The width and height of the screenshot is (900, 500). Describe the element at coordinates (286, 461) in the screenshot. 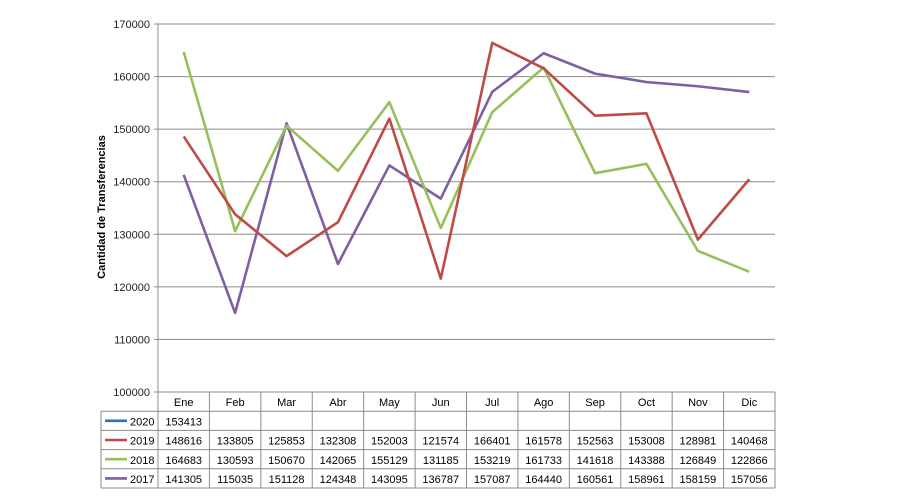

I see `data-label: 150670` at that location.